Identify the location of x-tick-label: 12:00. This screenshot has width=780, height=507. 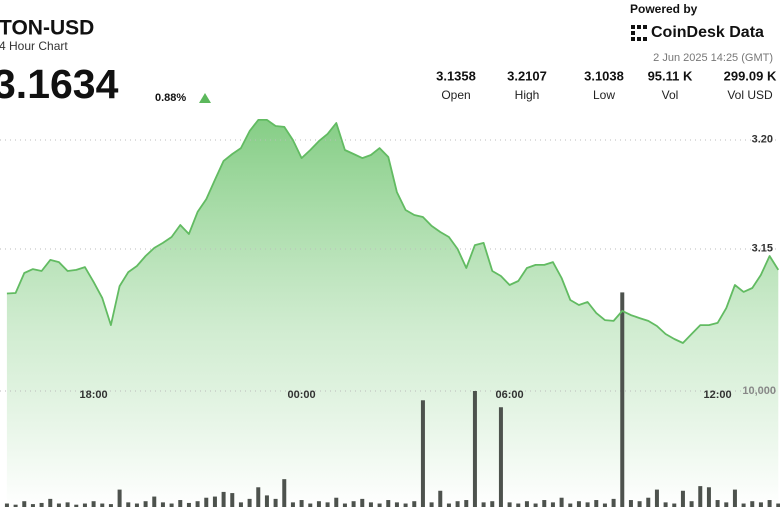
(718, 395).